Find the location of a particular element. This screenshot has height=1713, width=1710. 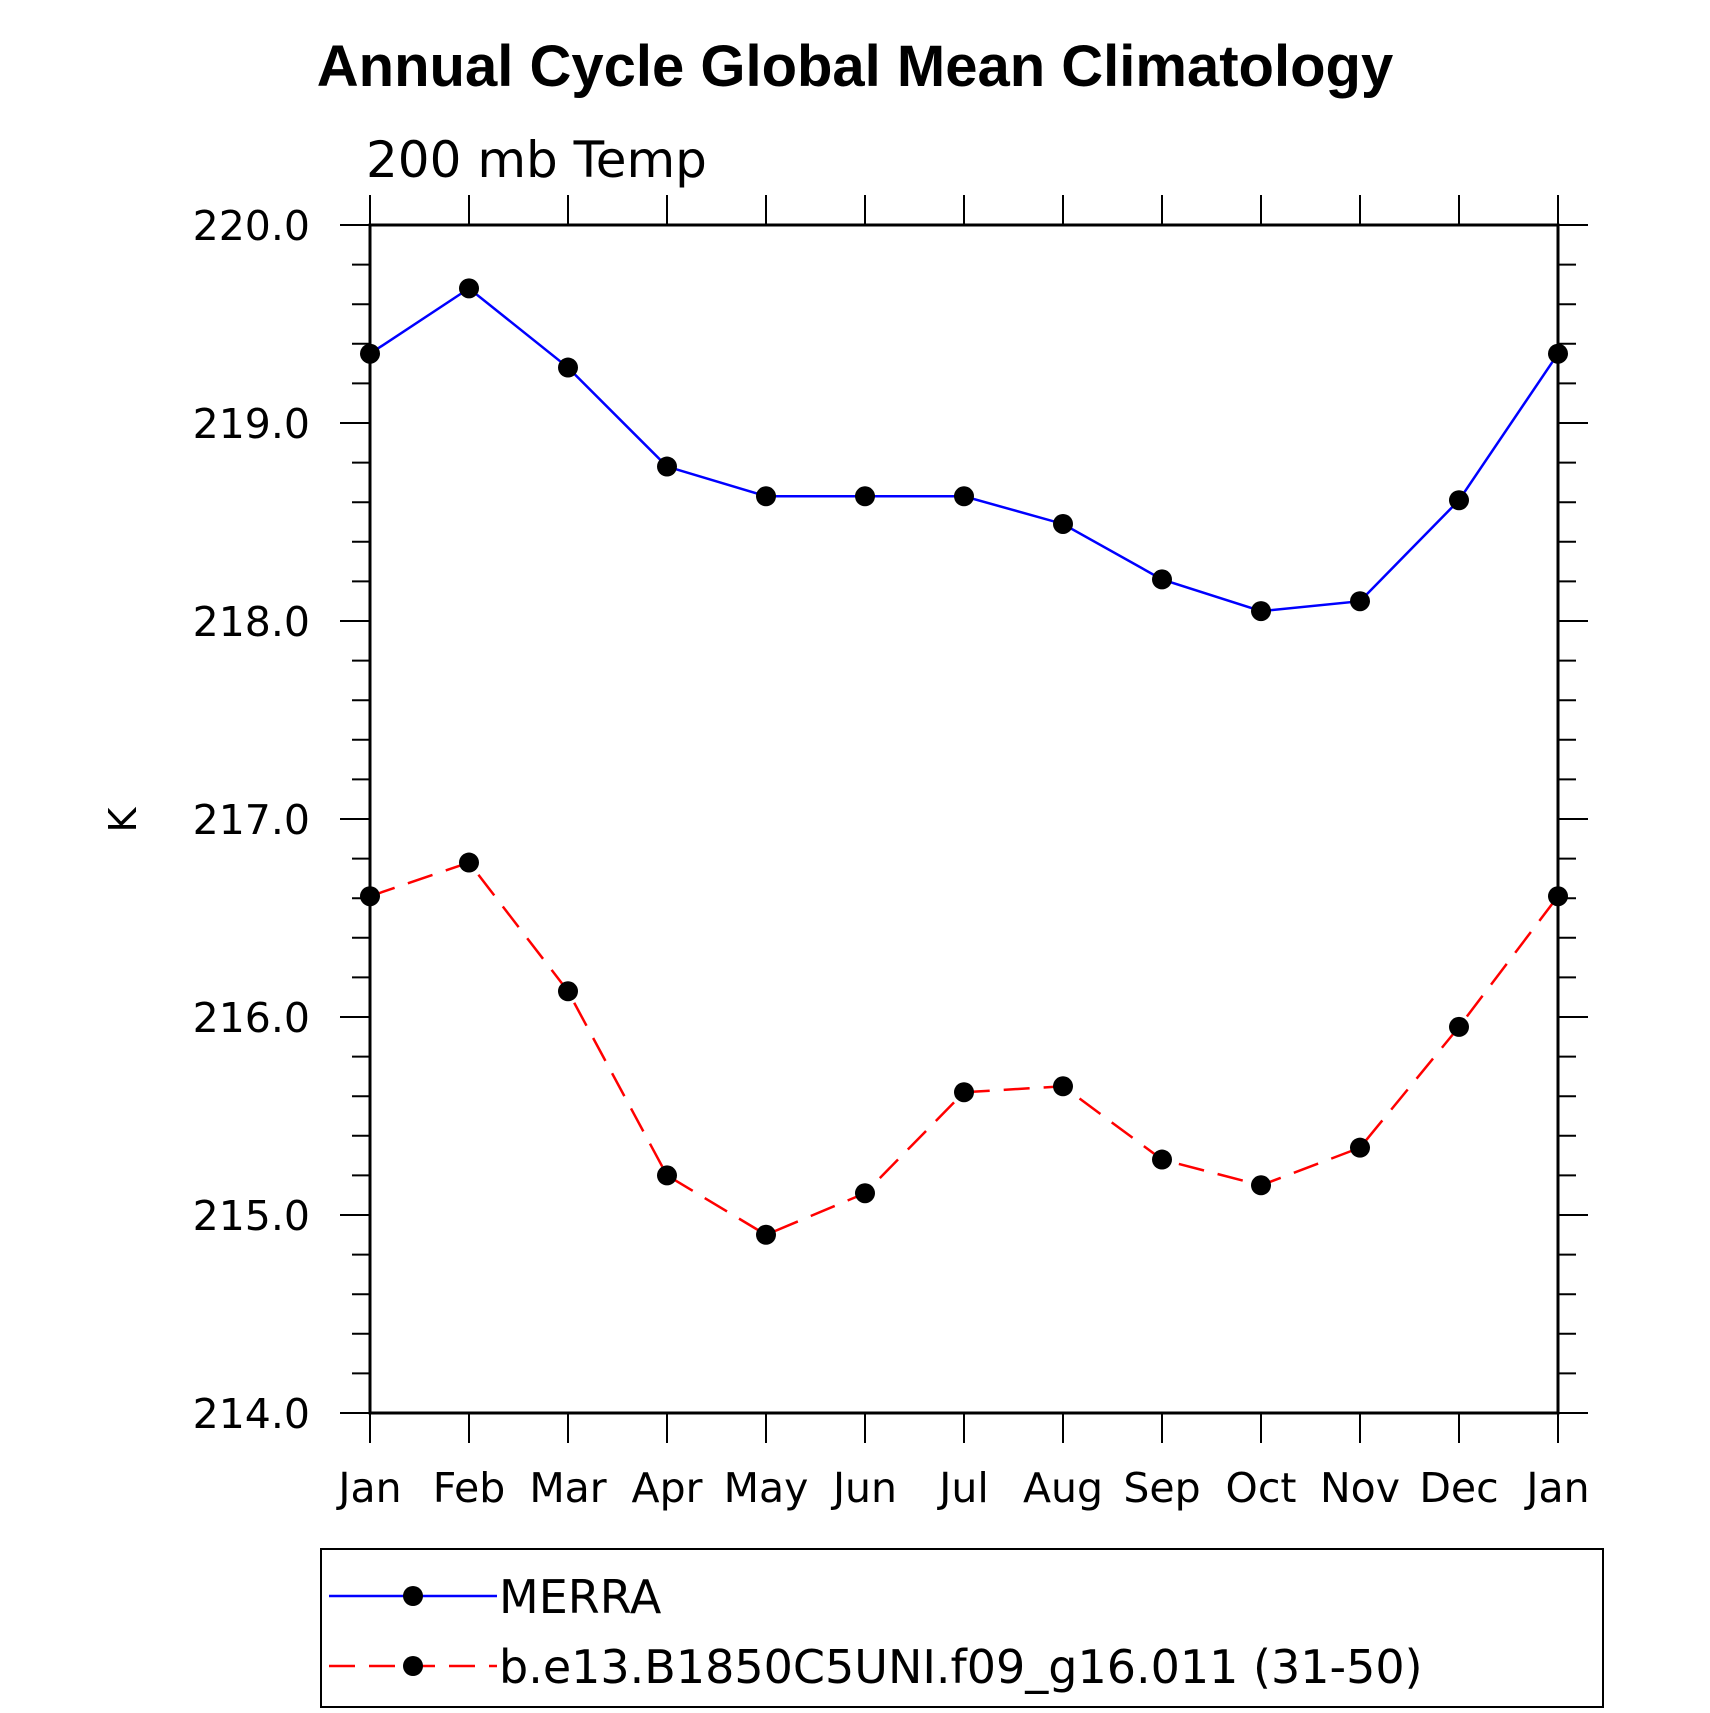

x-tick-label: Aug is located at coordinates (1063, 1488).